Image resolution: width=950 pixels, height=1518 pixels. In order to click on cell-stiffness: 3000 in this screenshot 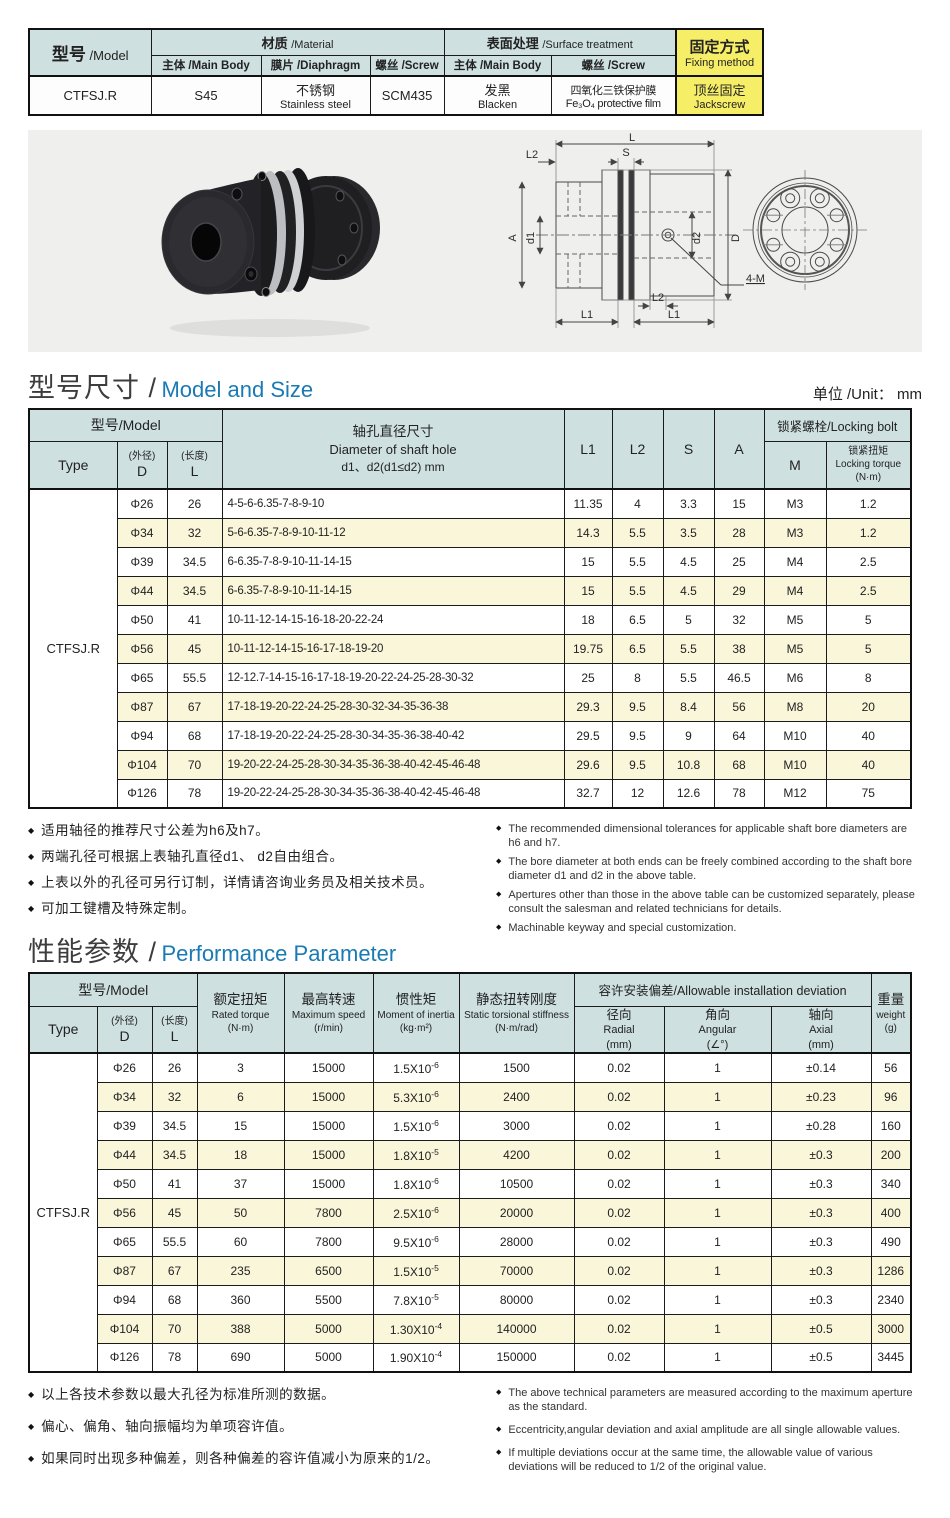, I will do `click(516, 1125)`.